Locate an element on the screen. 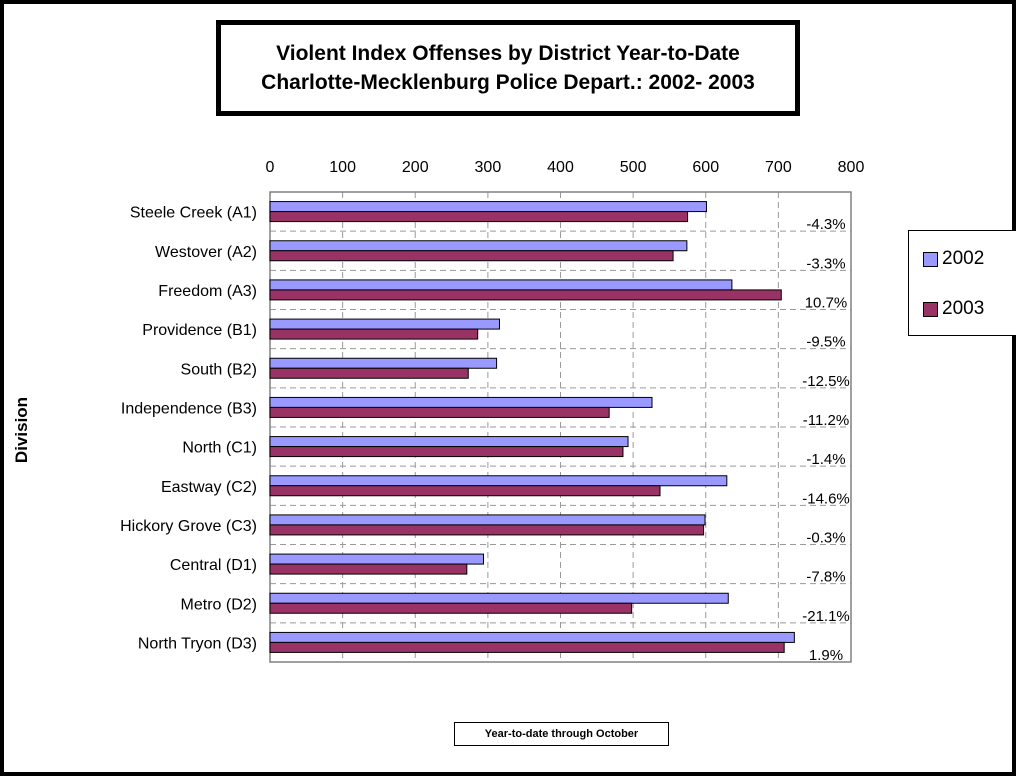 The width and height of the screenshot is (1016, 776). x-tick-label: 700 is located at coordinates (778, 167).